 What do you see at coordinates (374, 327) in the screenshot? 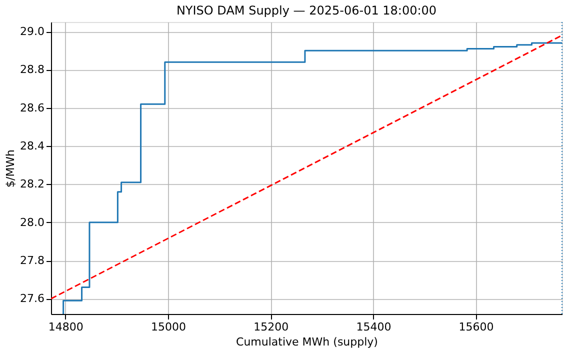
I see `x-tick-label: 15400` at bounding box center [374, 327].